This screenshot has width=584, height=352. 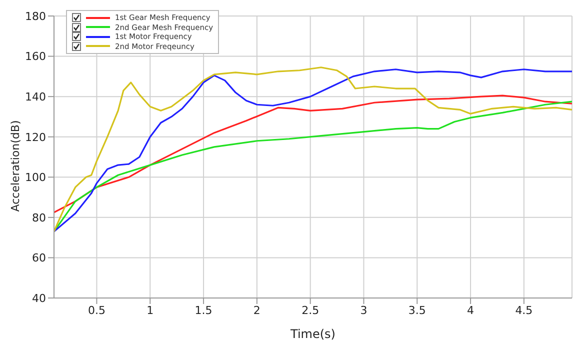 What do you see at coordinates (256, 310) in the screenshot?
I see `x-tick-label: 2` at bounding box center [256, 310].